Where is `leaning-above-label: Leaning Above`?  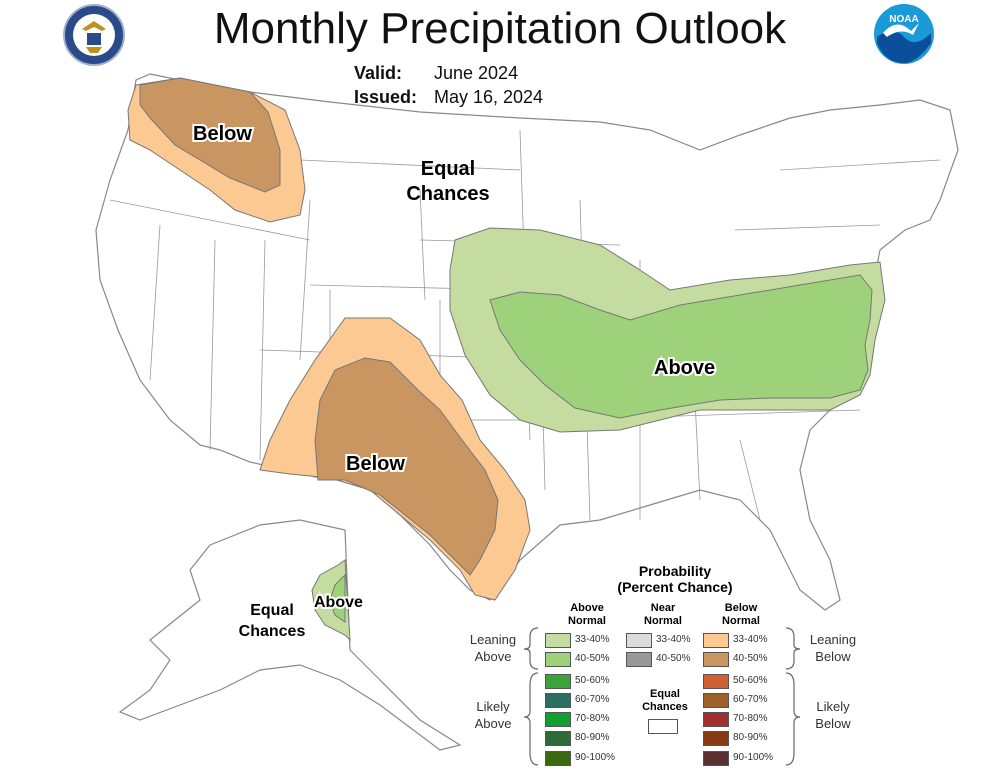
leaning-above-label: Leaning Above is located at coordinates (493, 648).